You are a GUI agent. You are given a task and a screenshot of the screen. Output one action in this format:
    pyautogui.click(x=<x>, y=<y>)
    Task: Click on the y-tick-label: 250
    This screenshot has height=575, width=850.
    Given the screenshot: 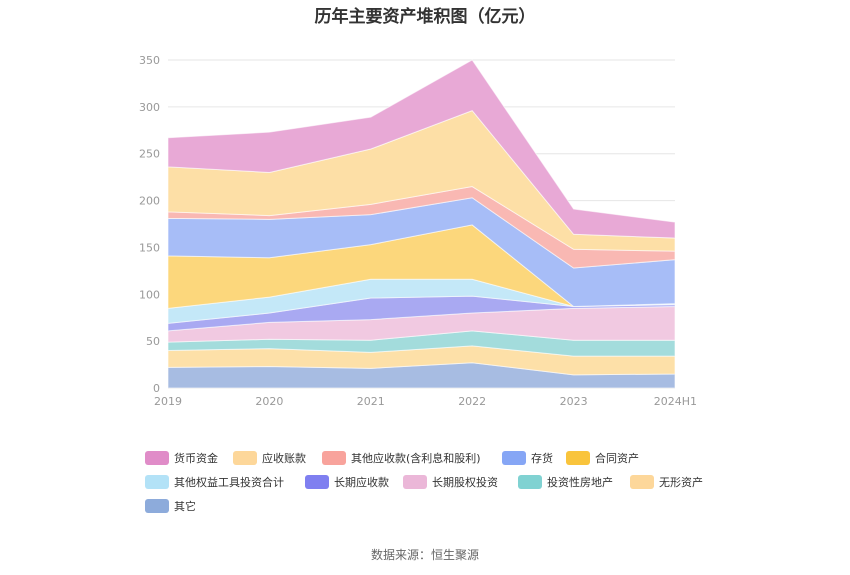 What is the action you would take?
    pyautogui.click(x=149, y=154)
    